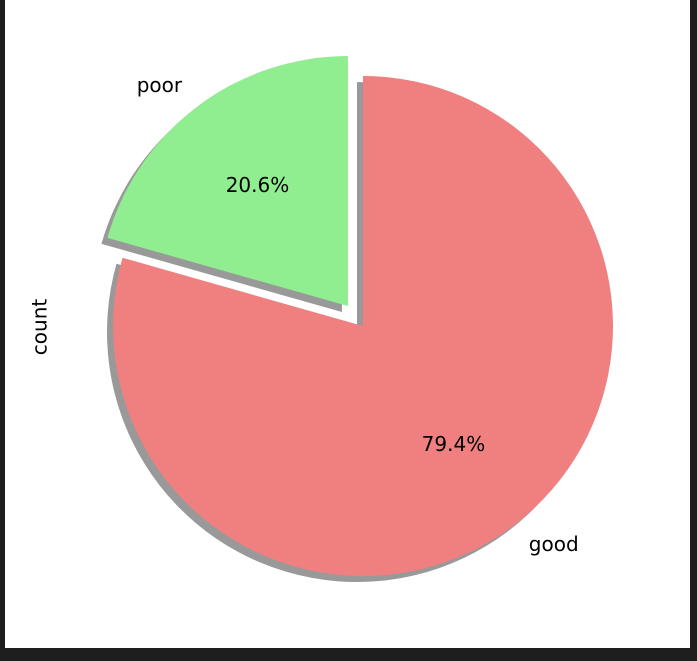 The height and width of the screenshot is (661, 697). I want to click on slice-percent-good: 79.4%, so click(454, 444).